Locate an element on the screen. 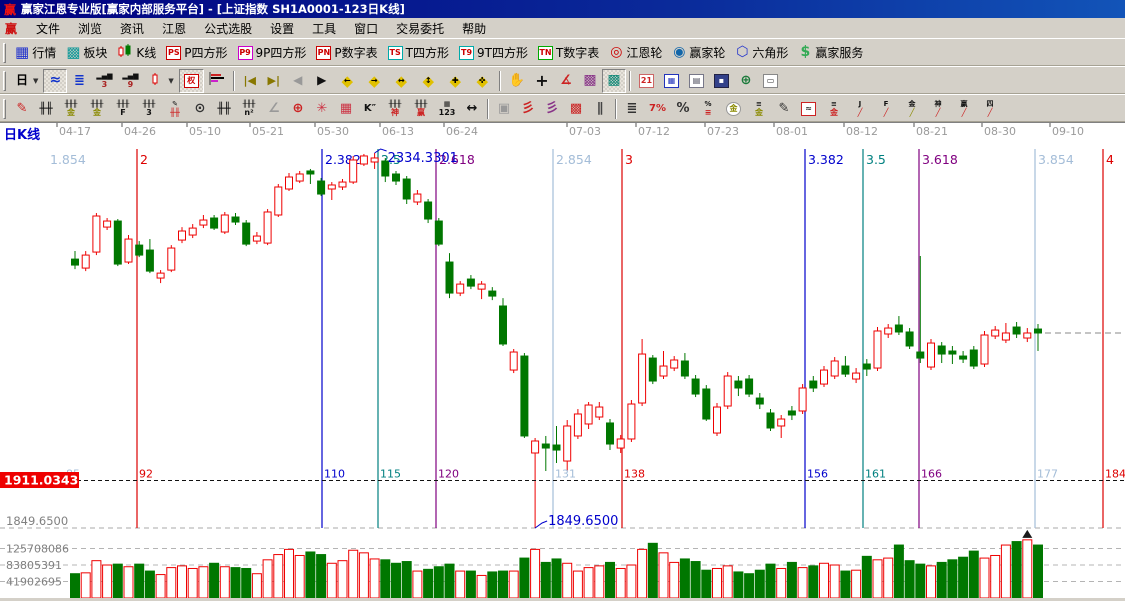 The height and width of the screenshot is (601, 1125). ying-angle-button: 赢 ╱ is located at coordinates (964, 108).